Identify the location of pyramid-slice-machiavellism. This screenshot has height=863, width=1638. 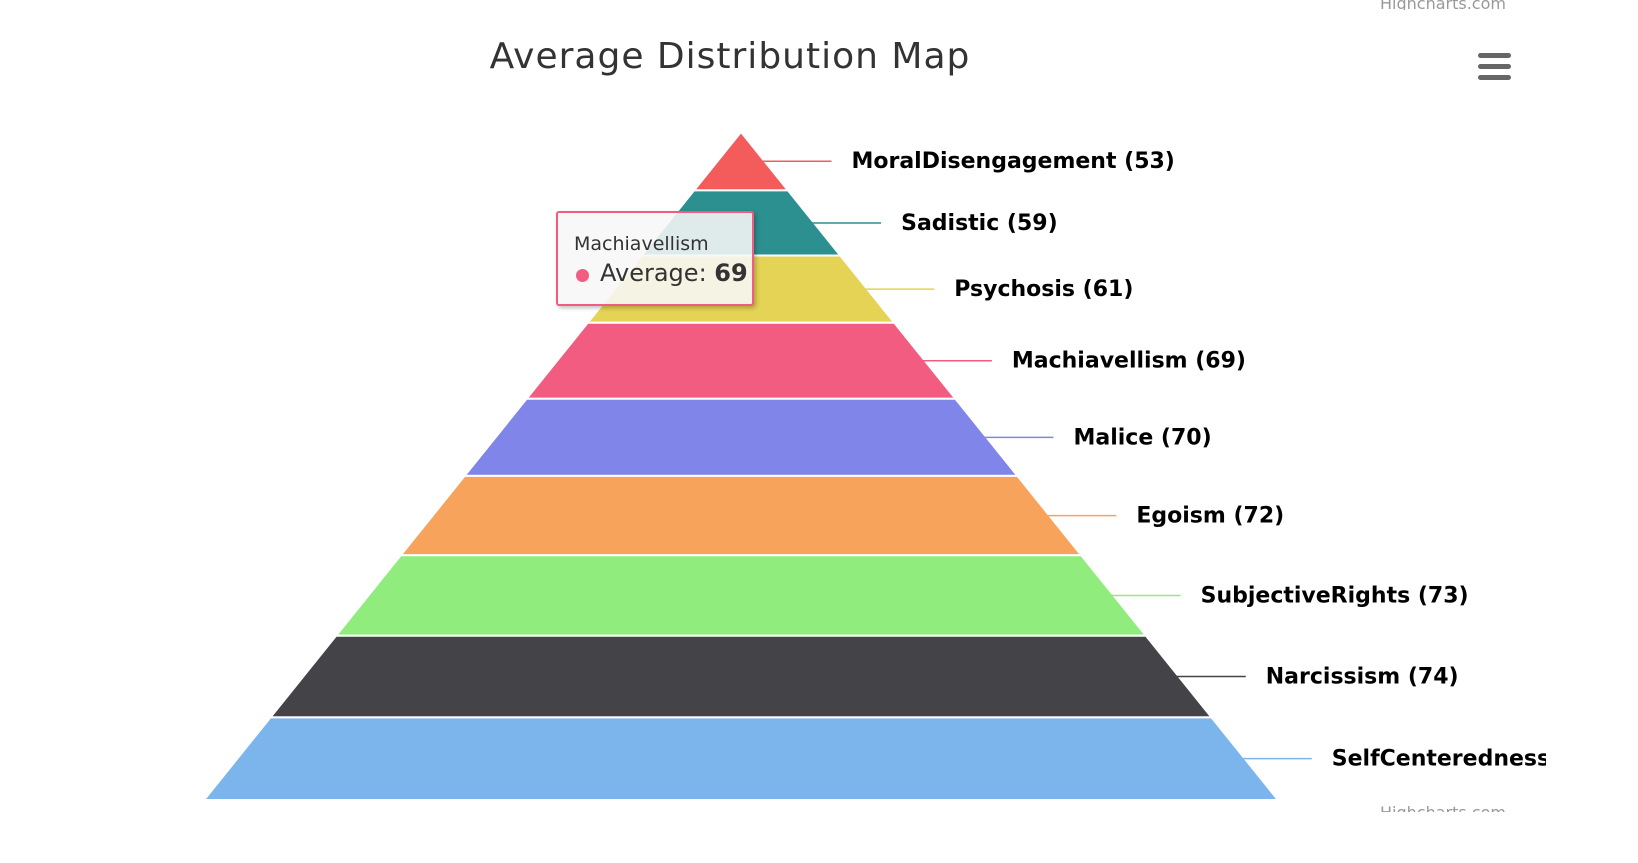
(741, 360).